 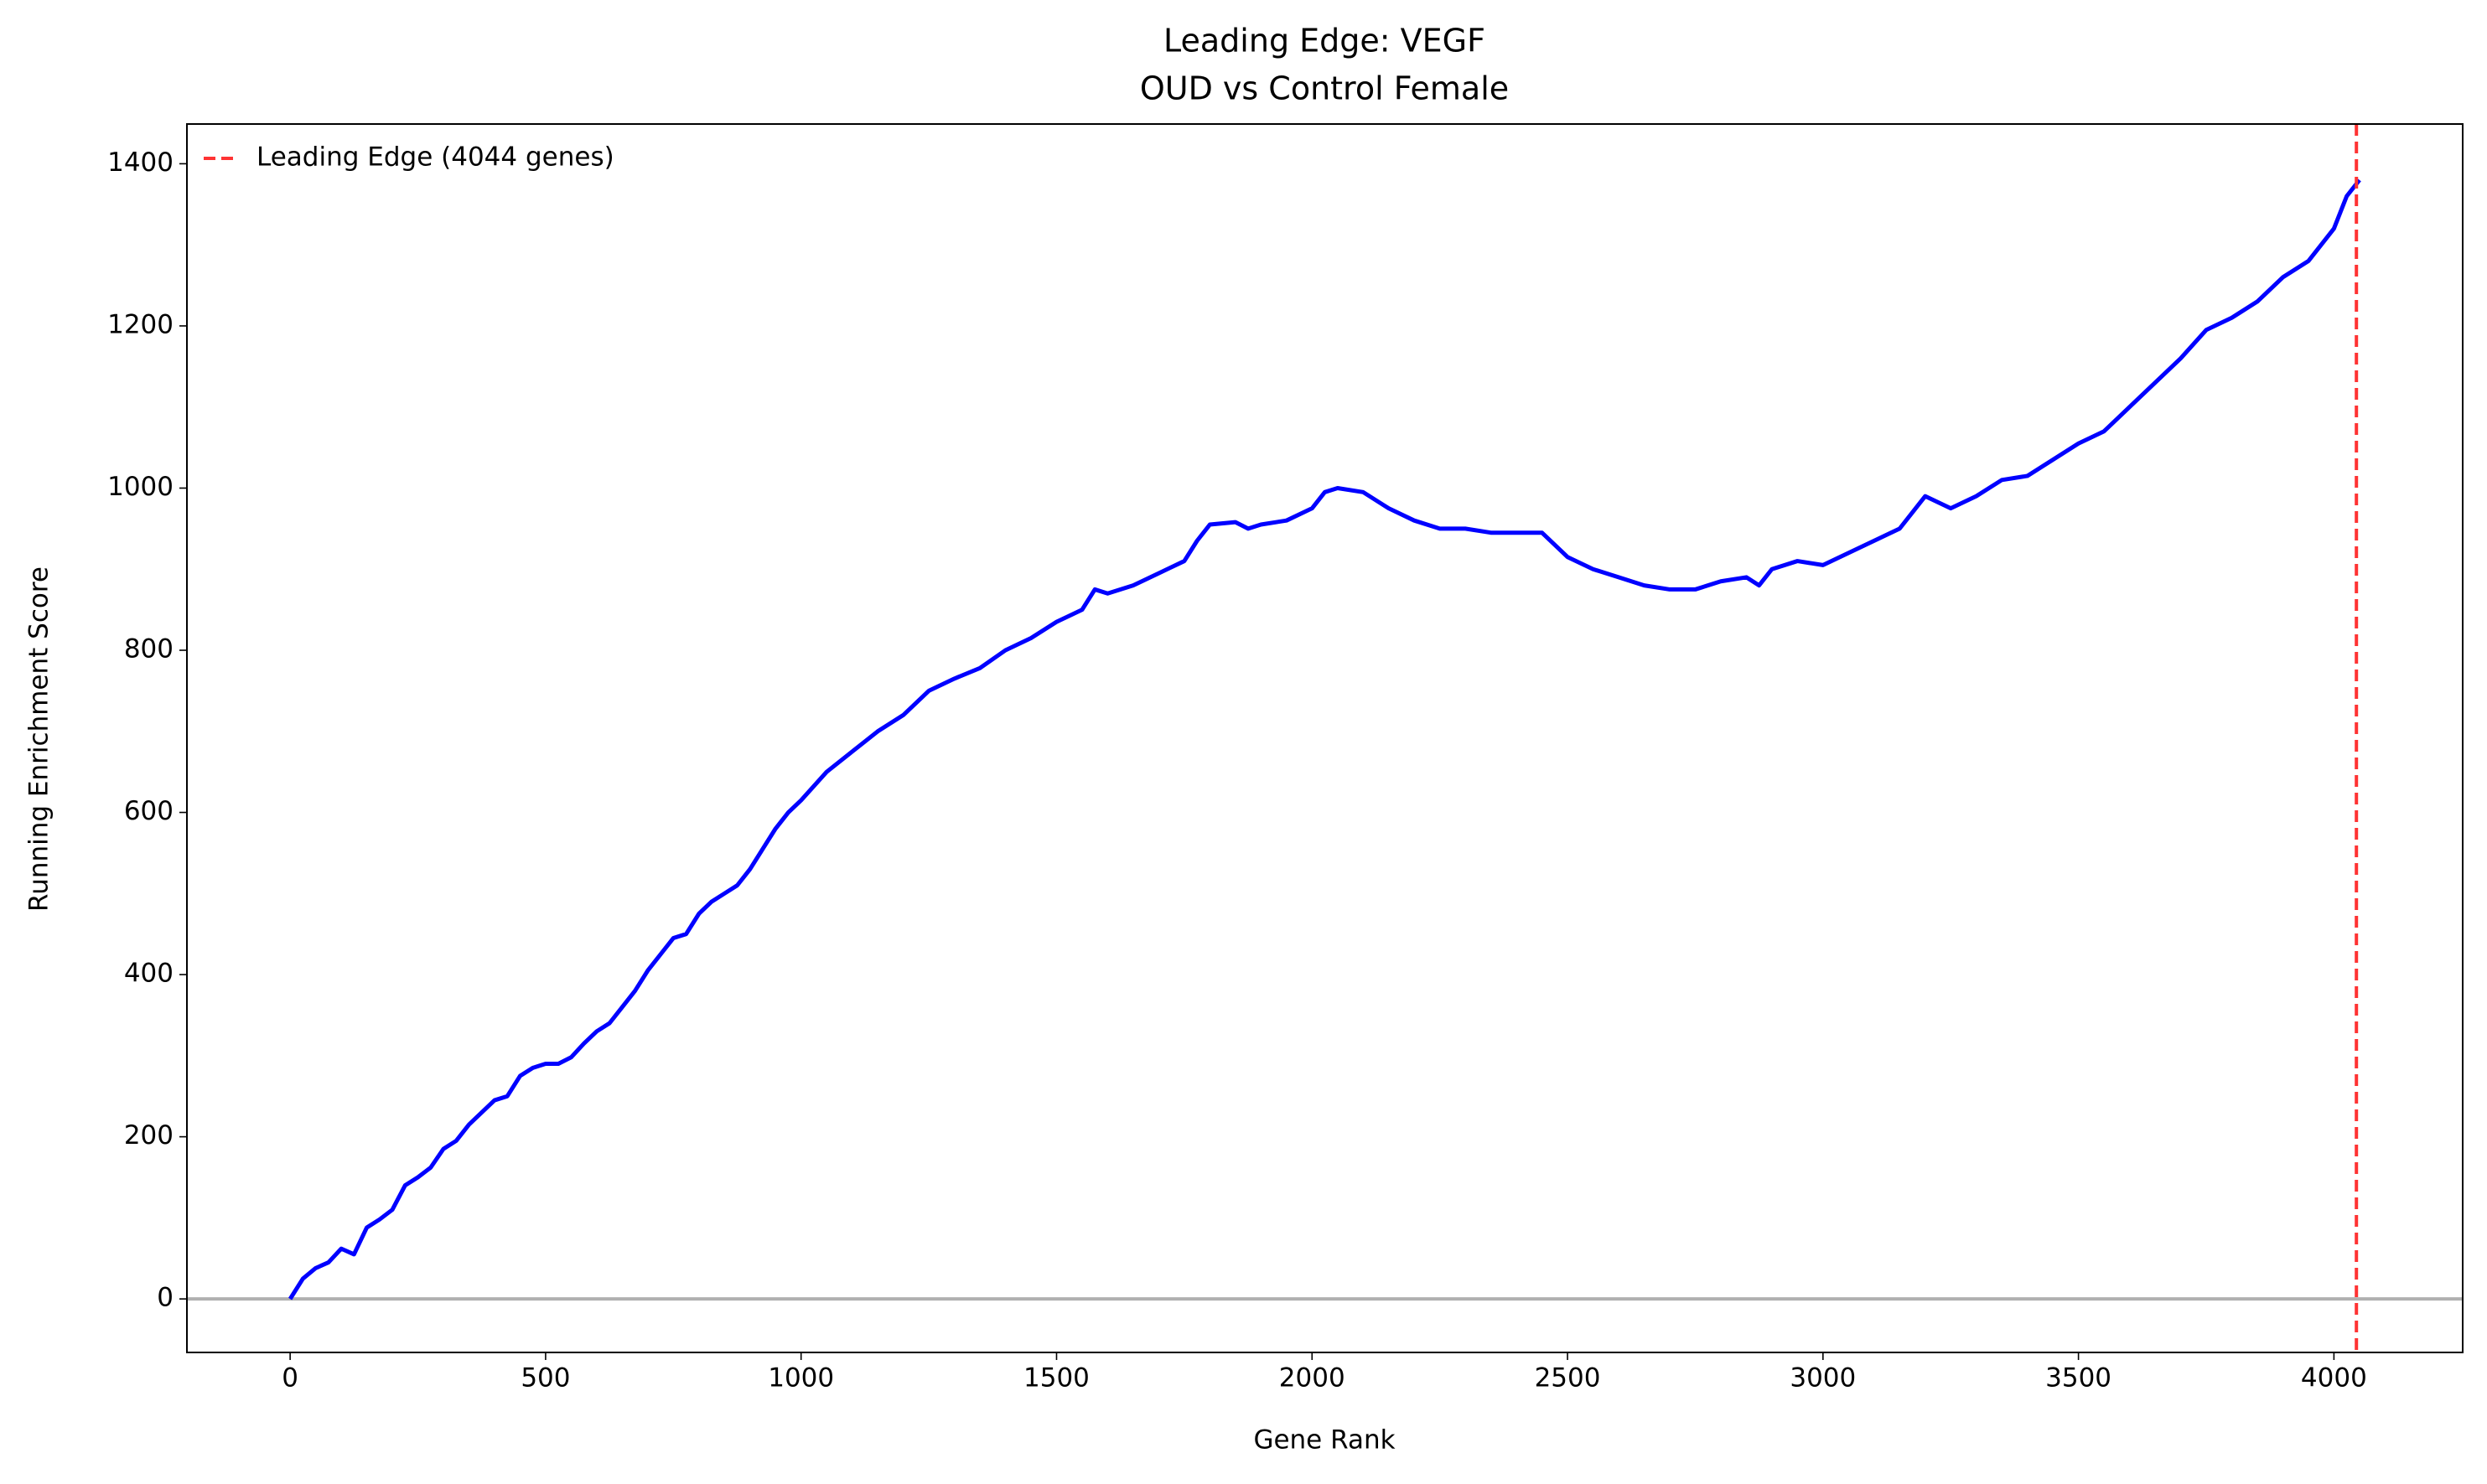 I want to click on y-tick-label: 800, so click(x=149, y=649).